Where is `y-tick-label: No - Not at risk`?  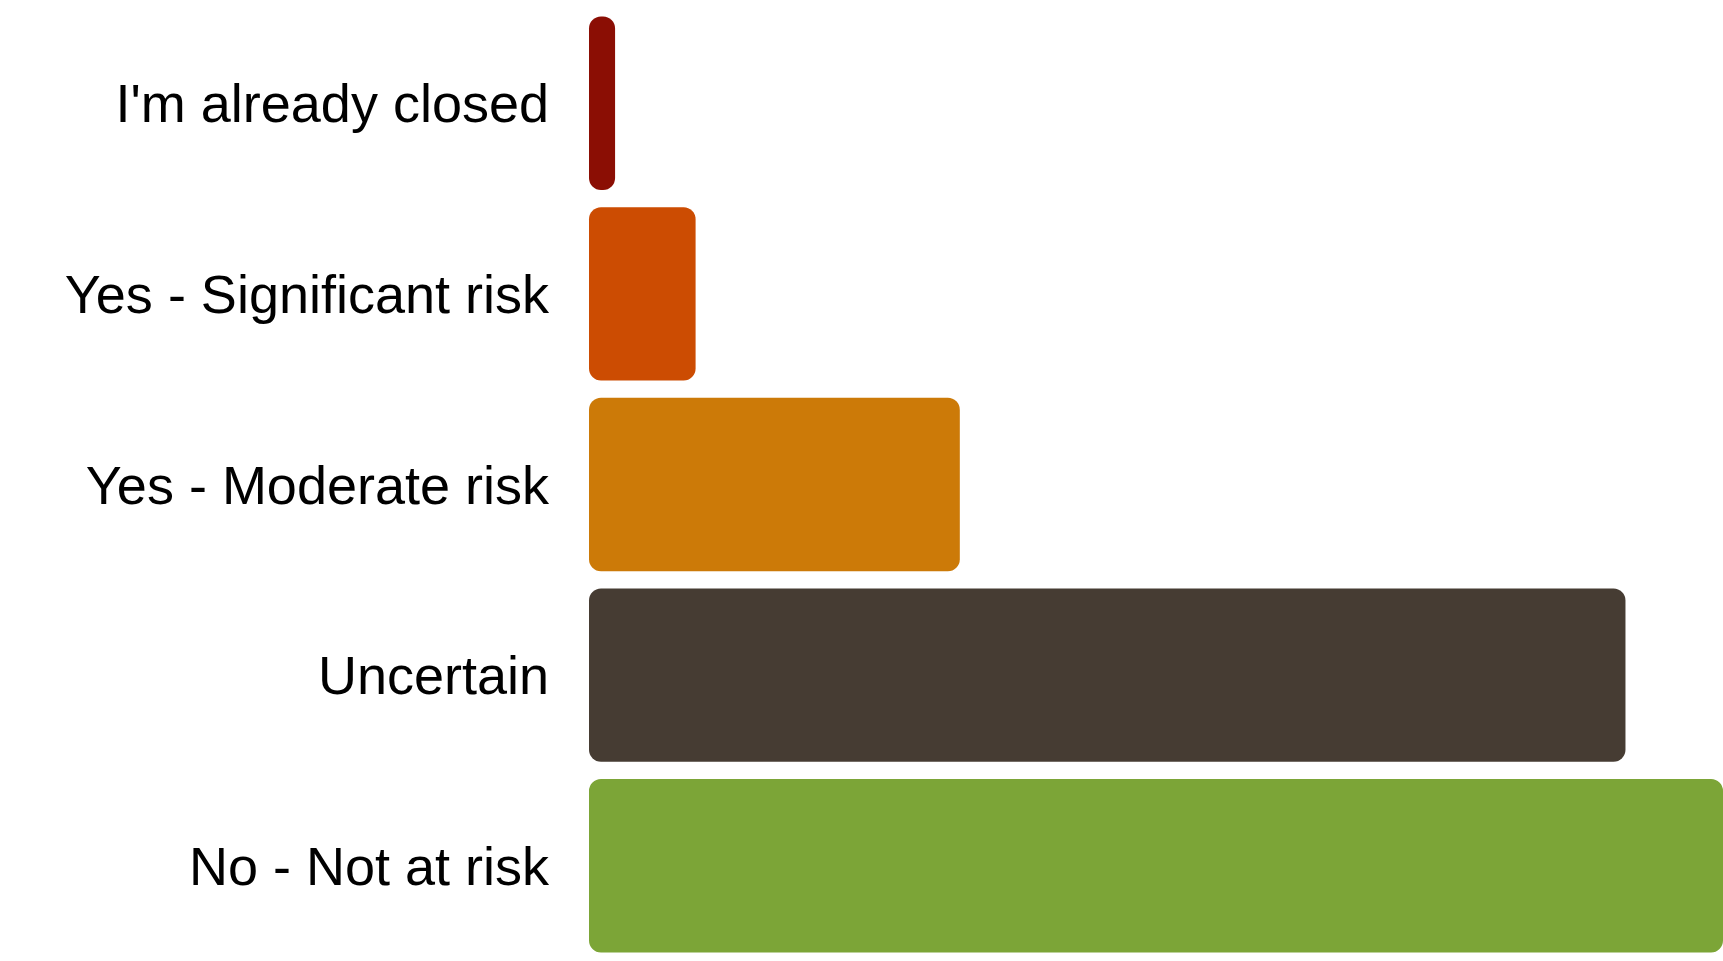 y-tick-label: No - Not at risk is located at coordinates (369, 865).